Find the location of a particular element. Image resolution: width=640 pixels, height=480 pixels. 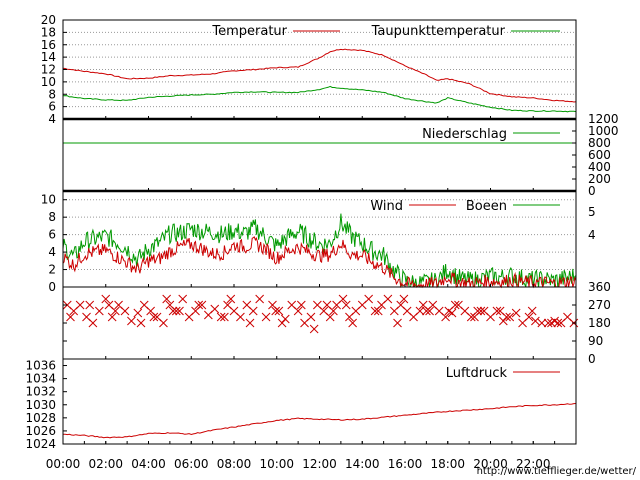

y-tick-label: 2 is located at coordinates (52, 270).